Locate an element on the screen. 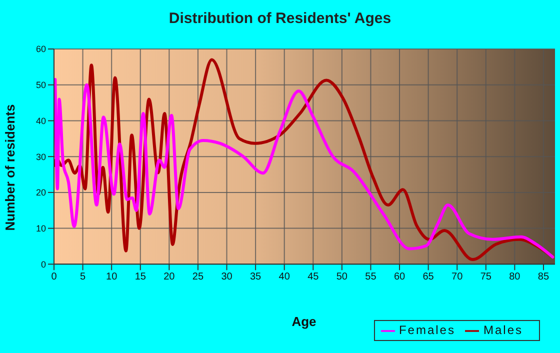  x-tick-label: 10 is located at coordinates (112, 276).